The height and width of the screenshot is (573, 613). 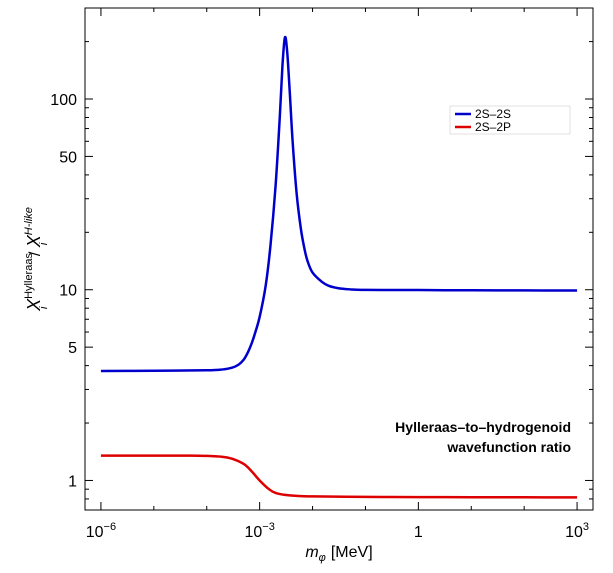 I want to click on legend-box, so click(x=510, y=120).